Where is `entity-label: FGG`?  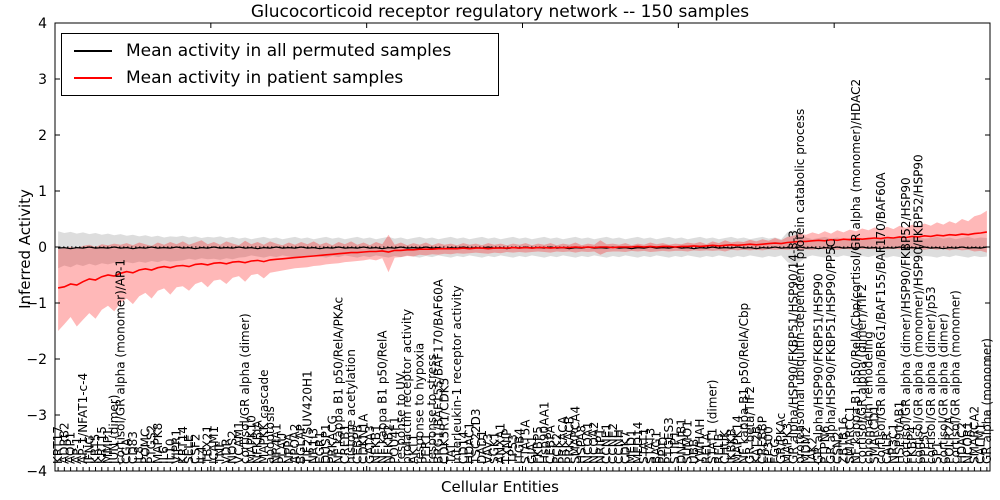 entity-label: FGG is located at coordinates (775, 452).